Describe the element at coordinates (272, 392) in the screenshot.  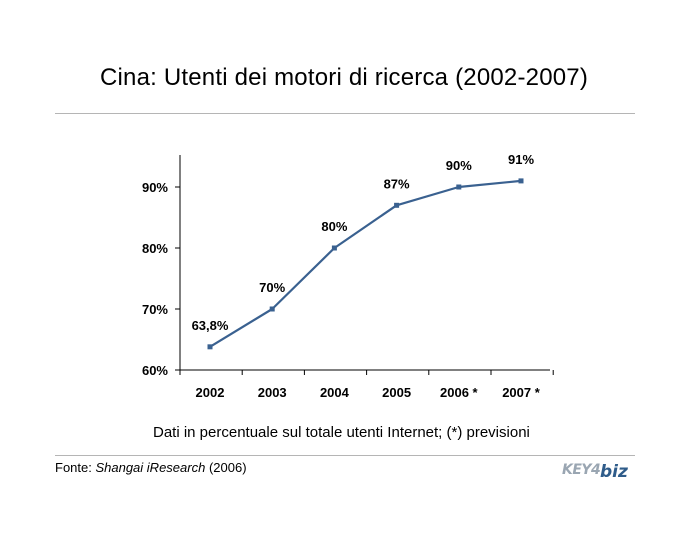
I see `x-tick-label: 2003` at that location.